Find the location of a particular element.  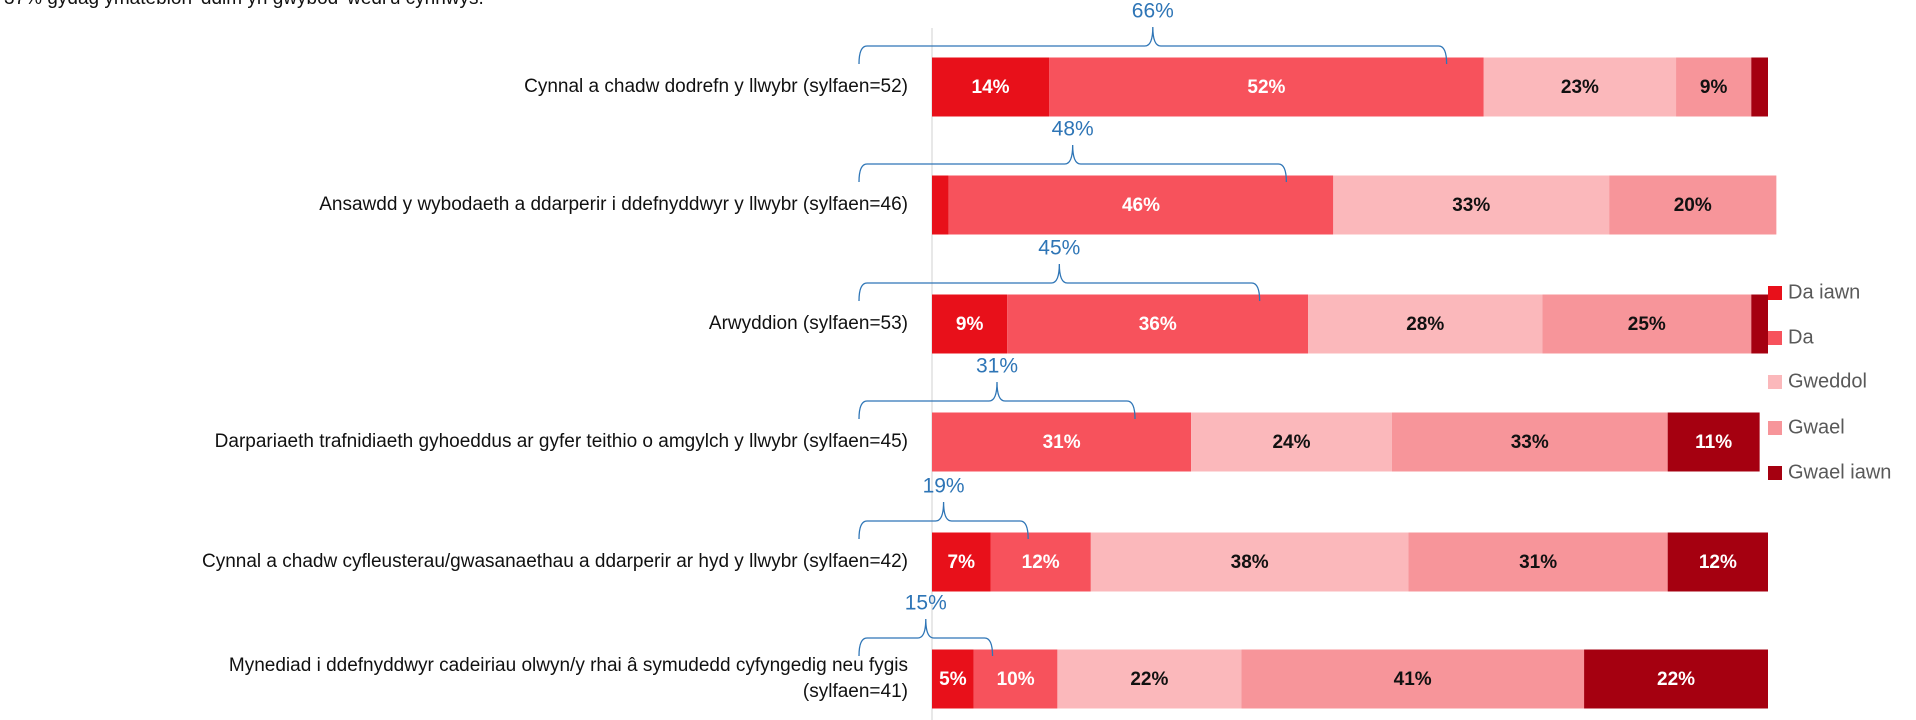

data-label: 7% is located at coordinates (962, 562).